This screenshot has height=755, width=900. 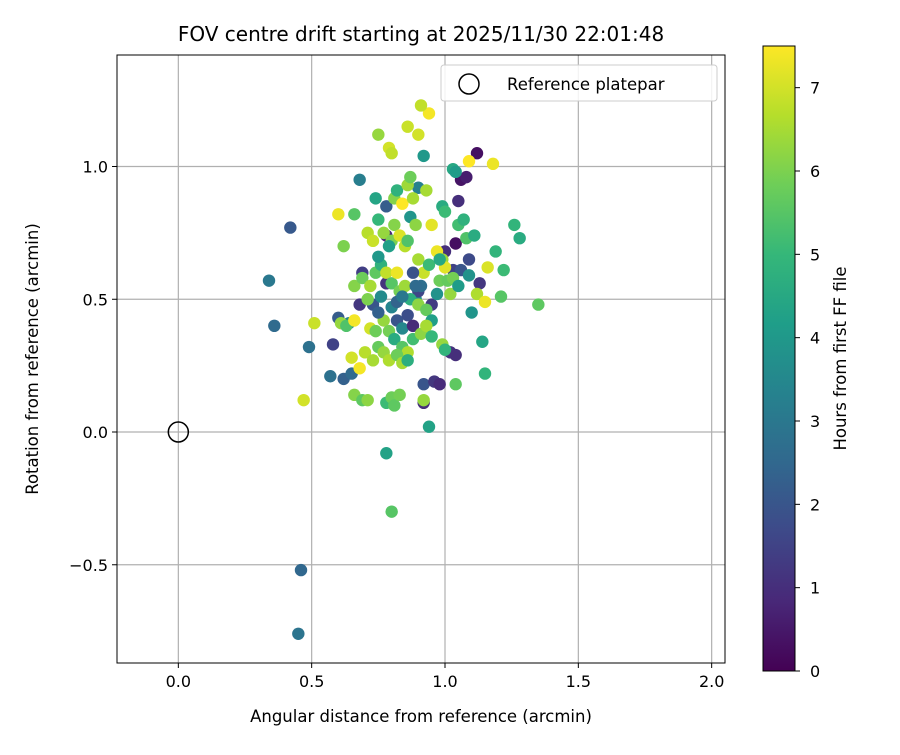 I want to click on legend: Reference platepar, so click(x=579, y=83).